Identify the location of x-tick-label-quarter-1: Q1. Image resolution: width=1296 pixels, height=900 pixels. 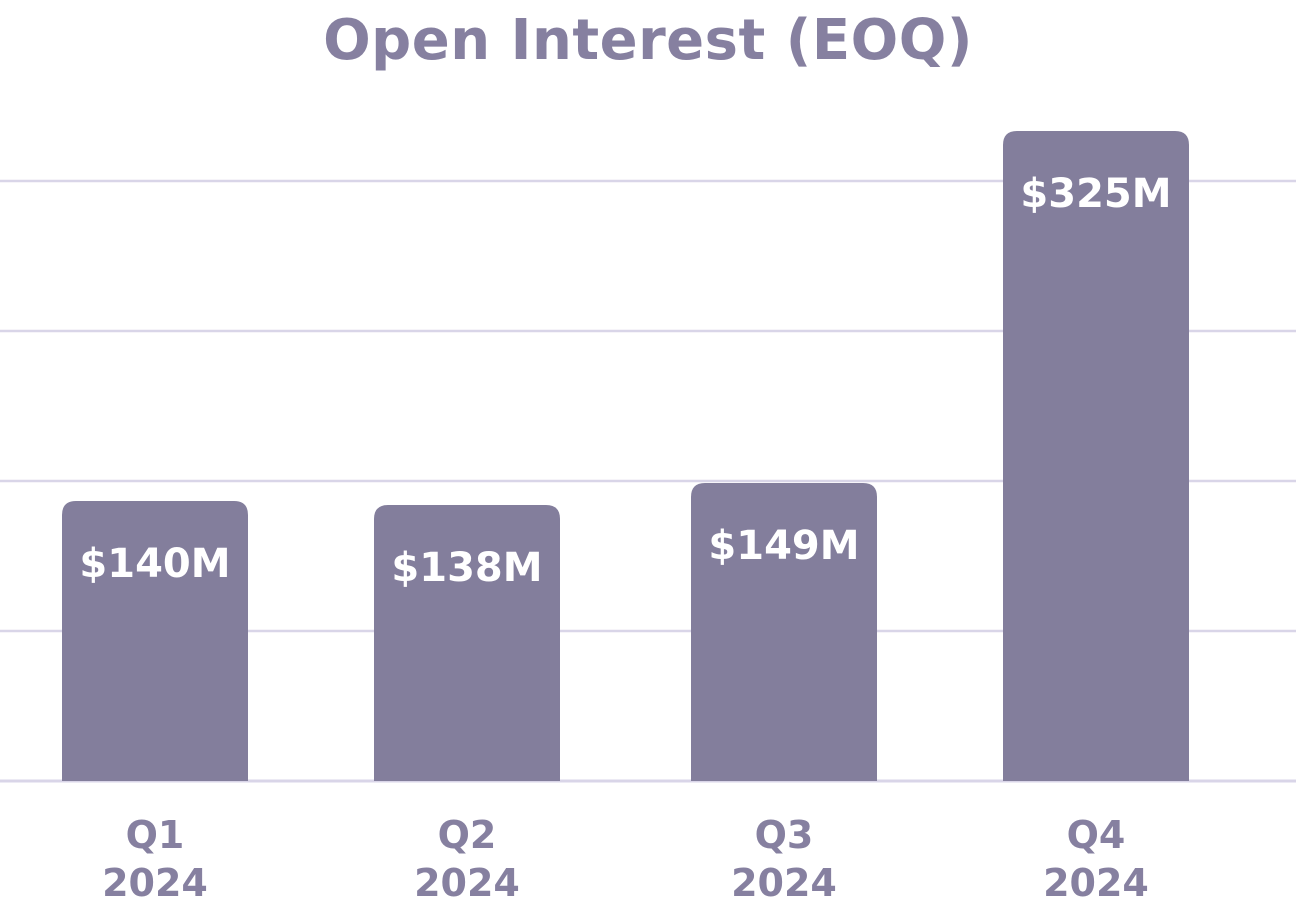
(155, 835).